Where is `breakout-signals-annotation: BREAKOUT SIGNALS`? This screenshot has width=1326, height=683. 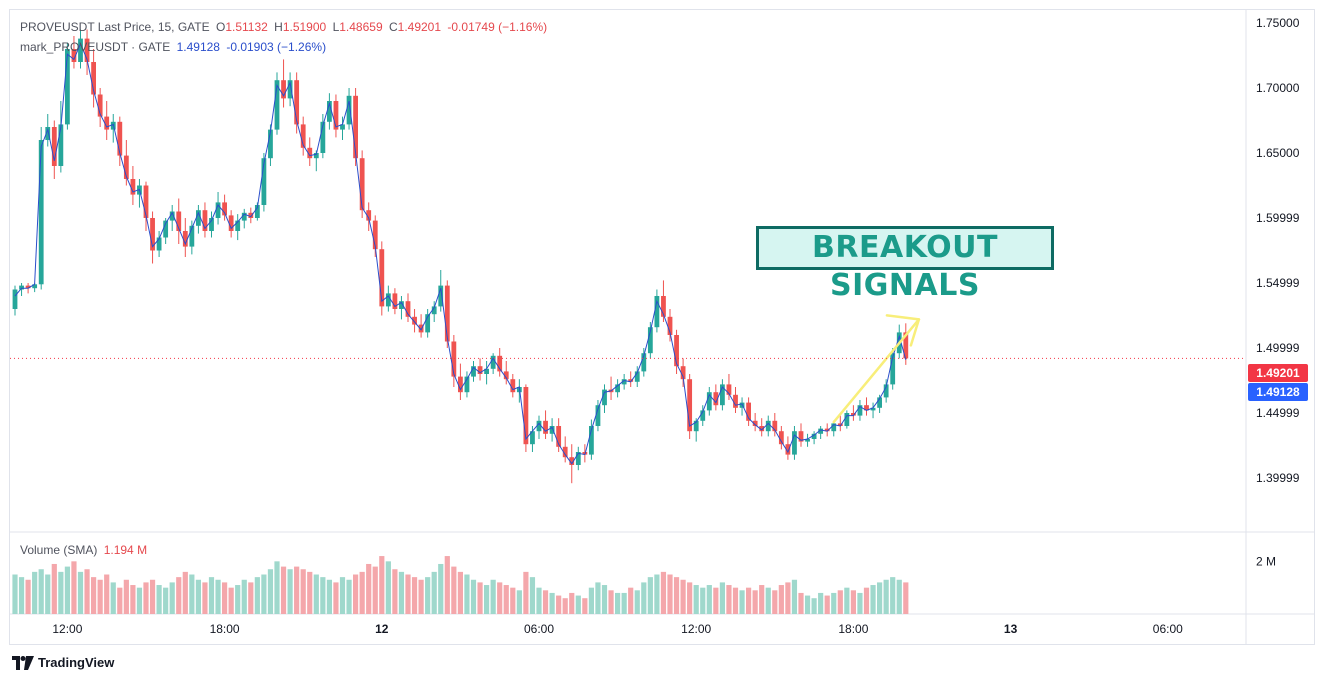 breakout-signals-annotation: BREAKOUT SIGNALS is located at coordinates (905, 264).